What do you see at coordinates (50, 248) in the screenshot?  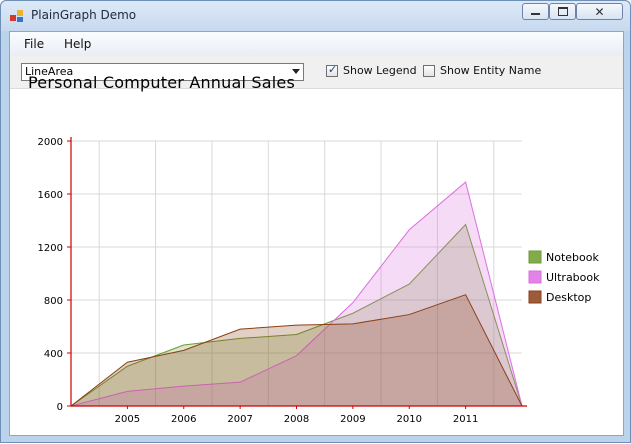 I see `y-tick-label: 1200` at bounding box center [50, 248].